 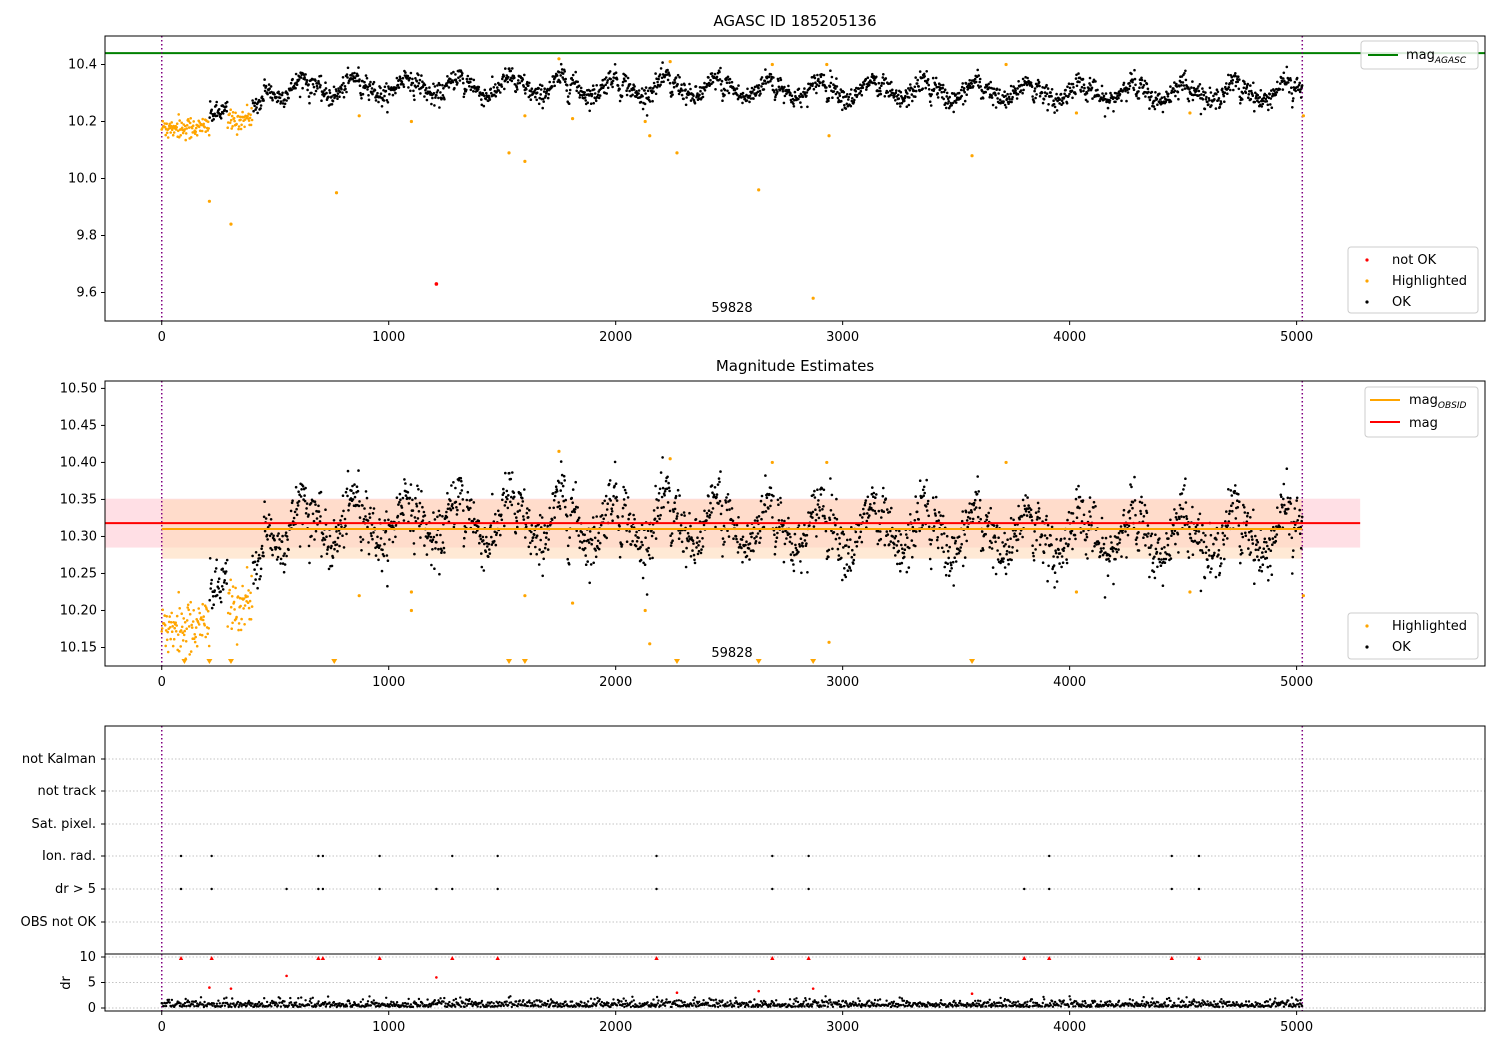 What do you see at coordinates (436, 284) in the screenshot?
I see `not-ok-point` at bounding box center [436, 284].